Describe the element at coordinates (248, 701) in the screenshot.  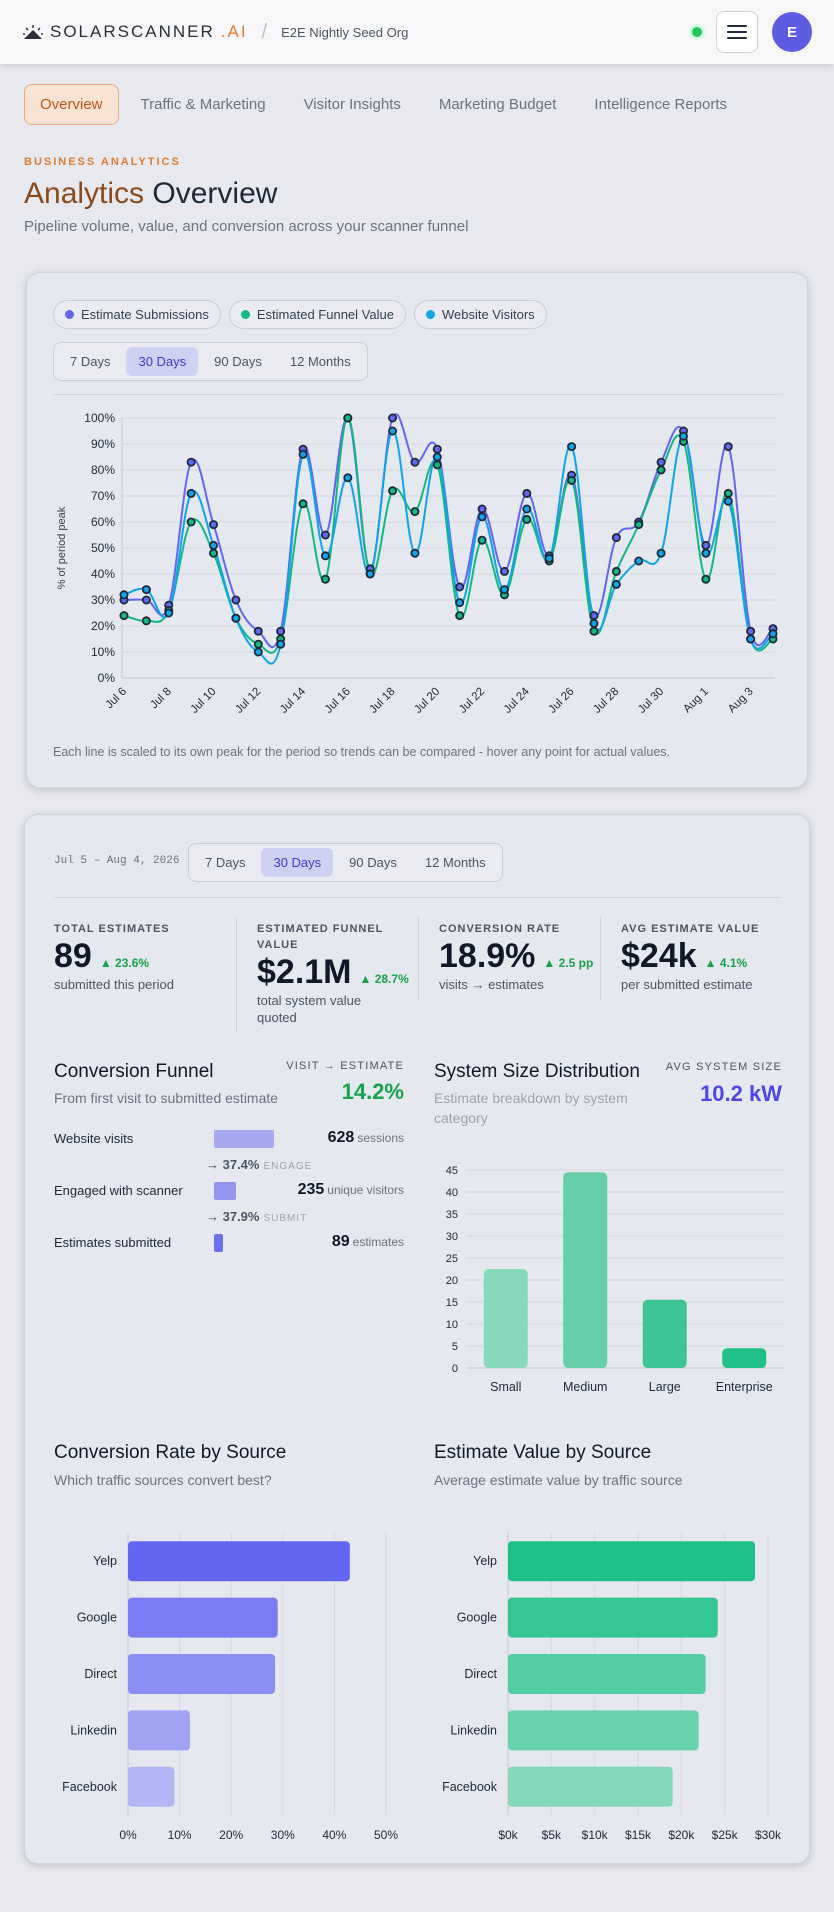
I see `x-tick-label: Jul 12` at that location.